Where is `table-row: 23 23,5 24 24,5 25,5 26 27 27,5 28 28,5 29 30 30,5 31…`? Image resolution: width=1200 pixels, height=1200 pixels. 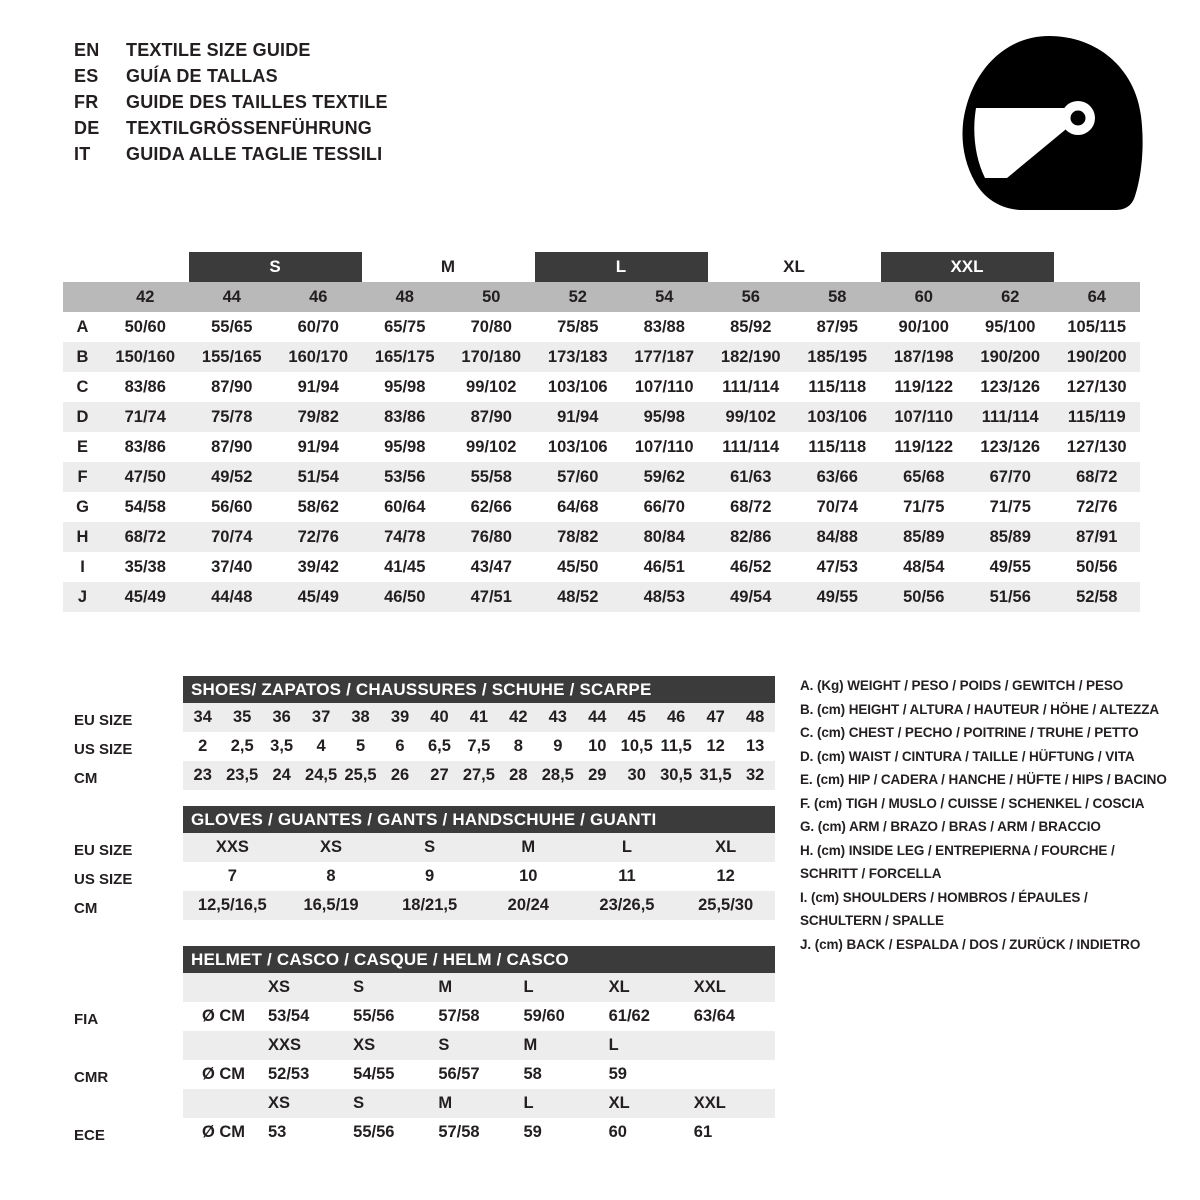 table-row: 23 23,5 24 24,5 25,5 26 27 27,5 28 28,5 29 30 30,5 31… is located at coordinates (479, 775).